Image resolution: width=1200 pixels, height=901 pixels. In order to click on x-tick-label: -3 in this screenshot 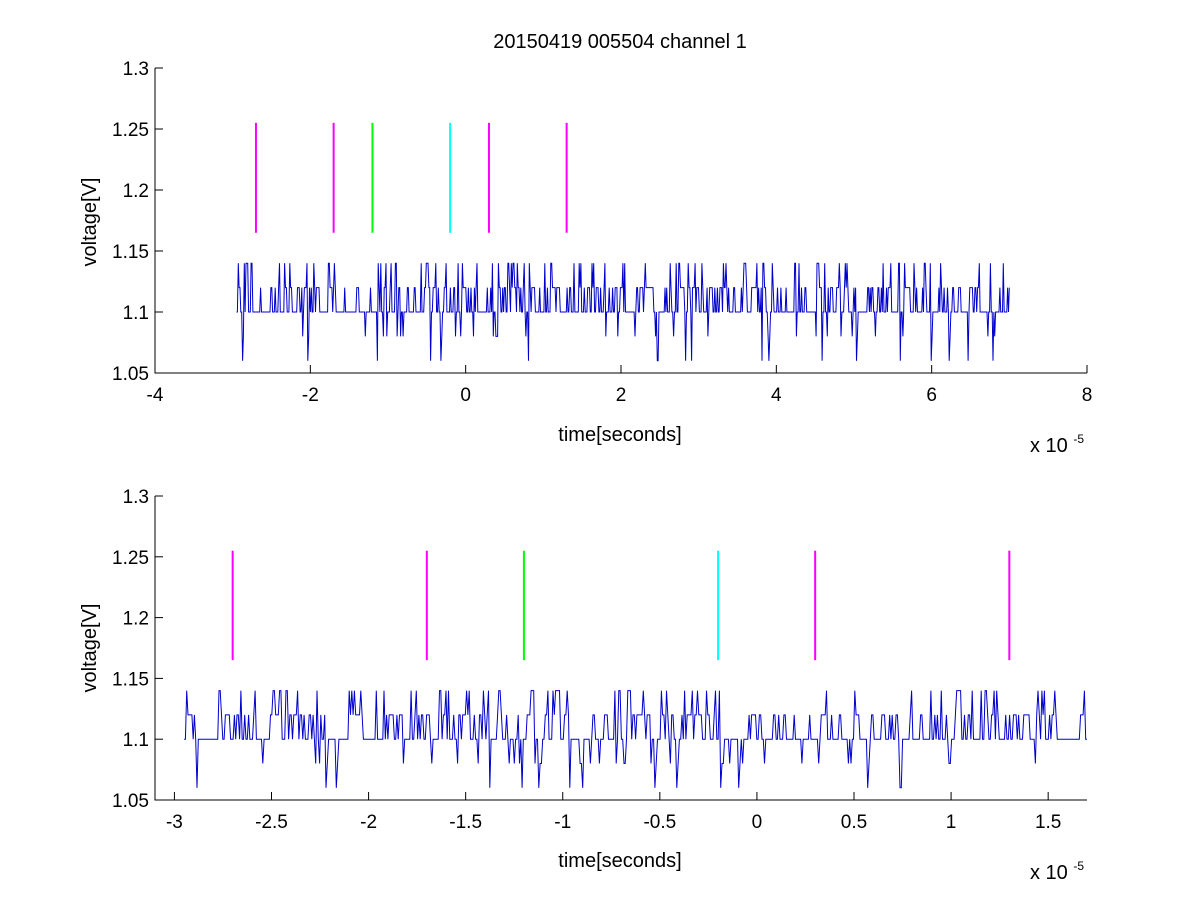, I will do `click(174, 822)`.